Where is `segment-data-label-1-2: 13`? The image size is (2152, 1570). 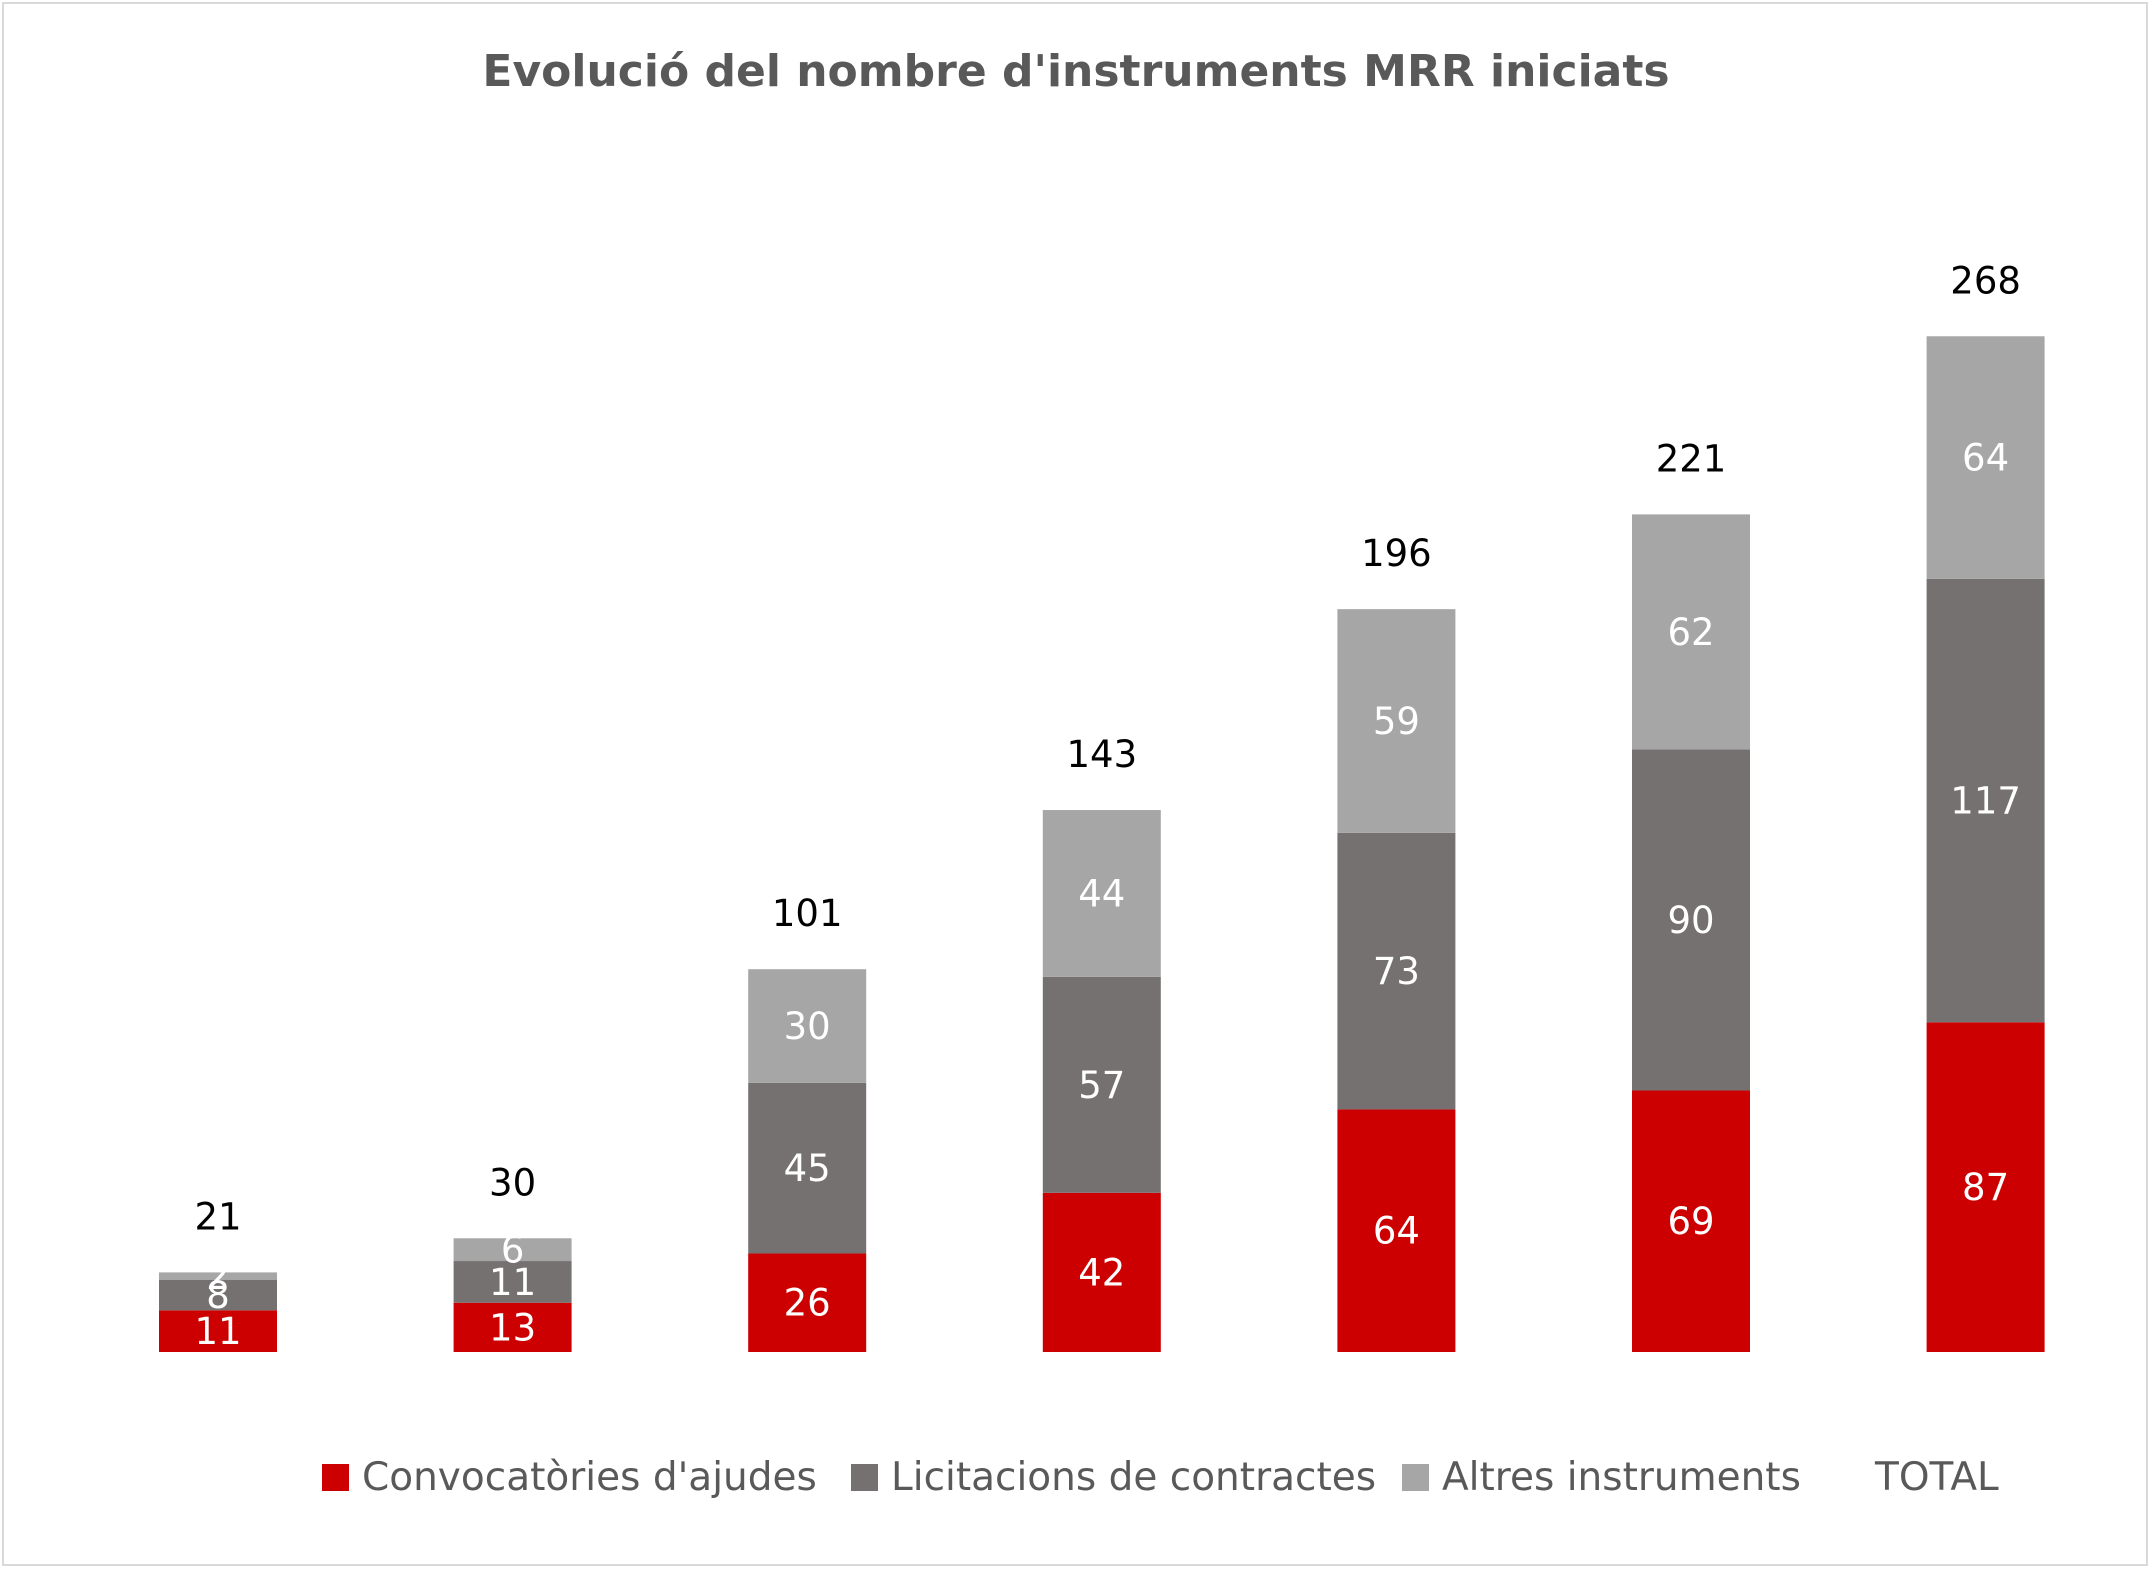 segment-data-label-1-2: 13 is located at coordinates (512, 1327).